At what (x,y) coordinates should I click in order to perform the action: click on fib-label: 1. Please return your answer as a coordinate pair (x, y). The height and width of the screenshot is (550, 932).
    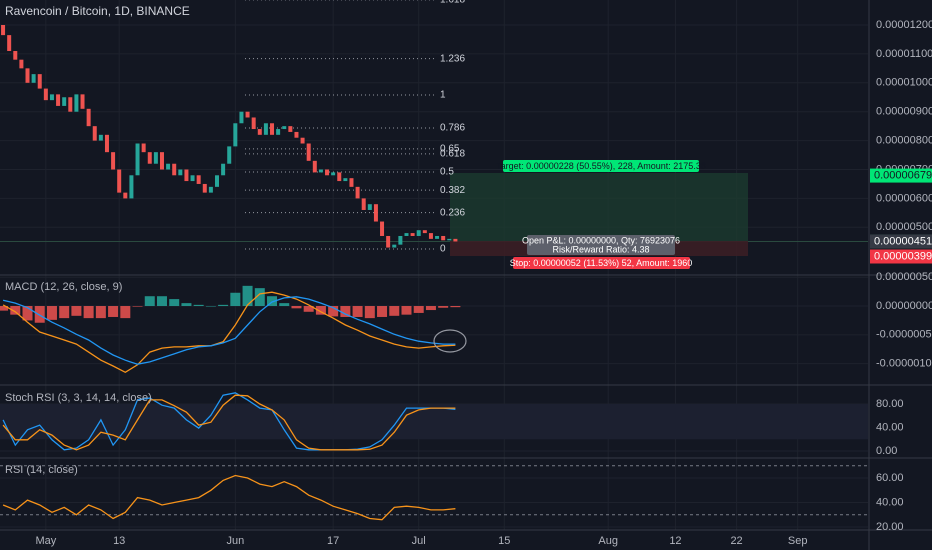
    Looking at the image, I should click on (443, 95).